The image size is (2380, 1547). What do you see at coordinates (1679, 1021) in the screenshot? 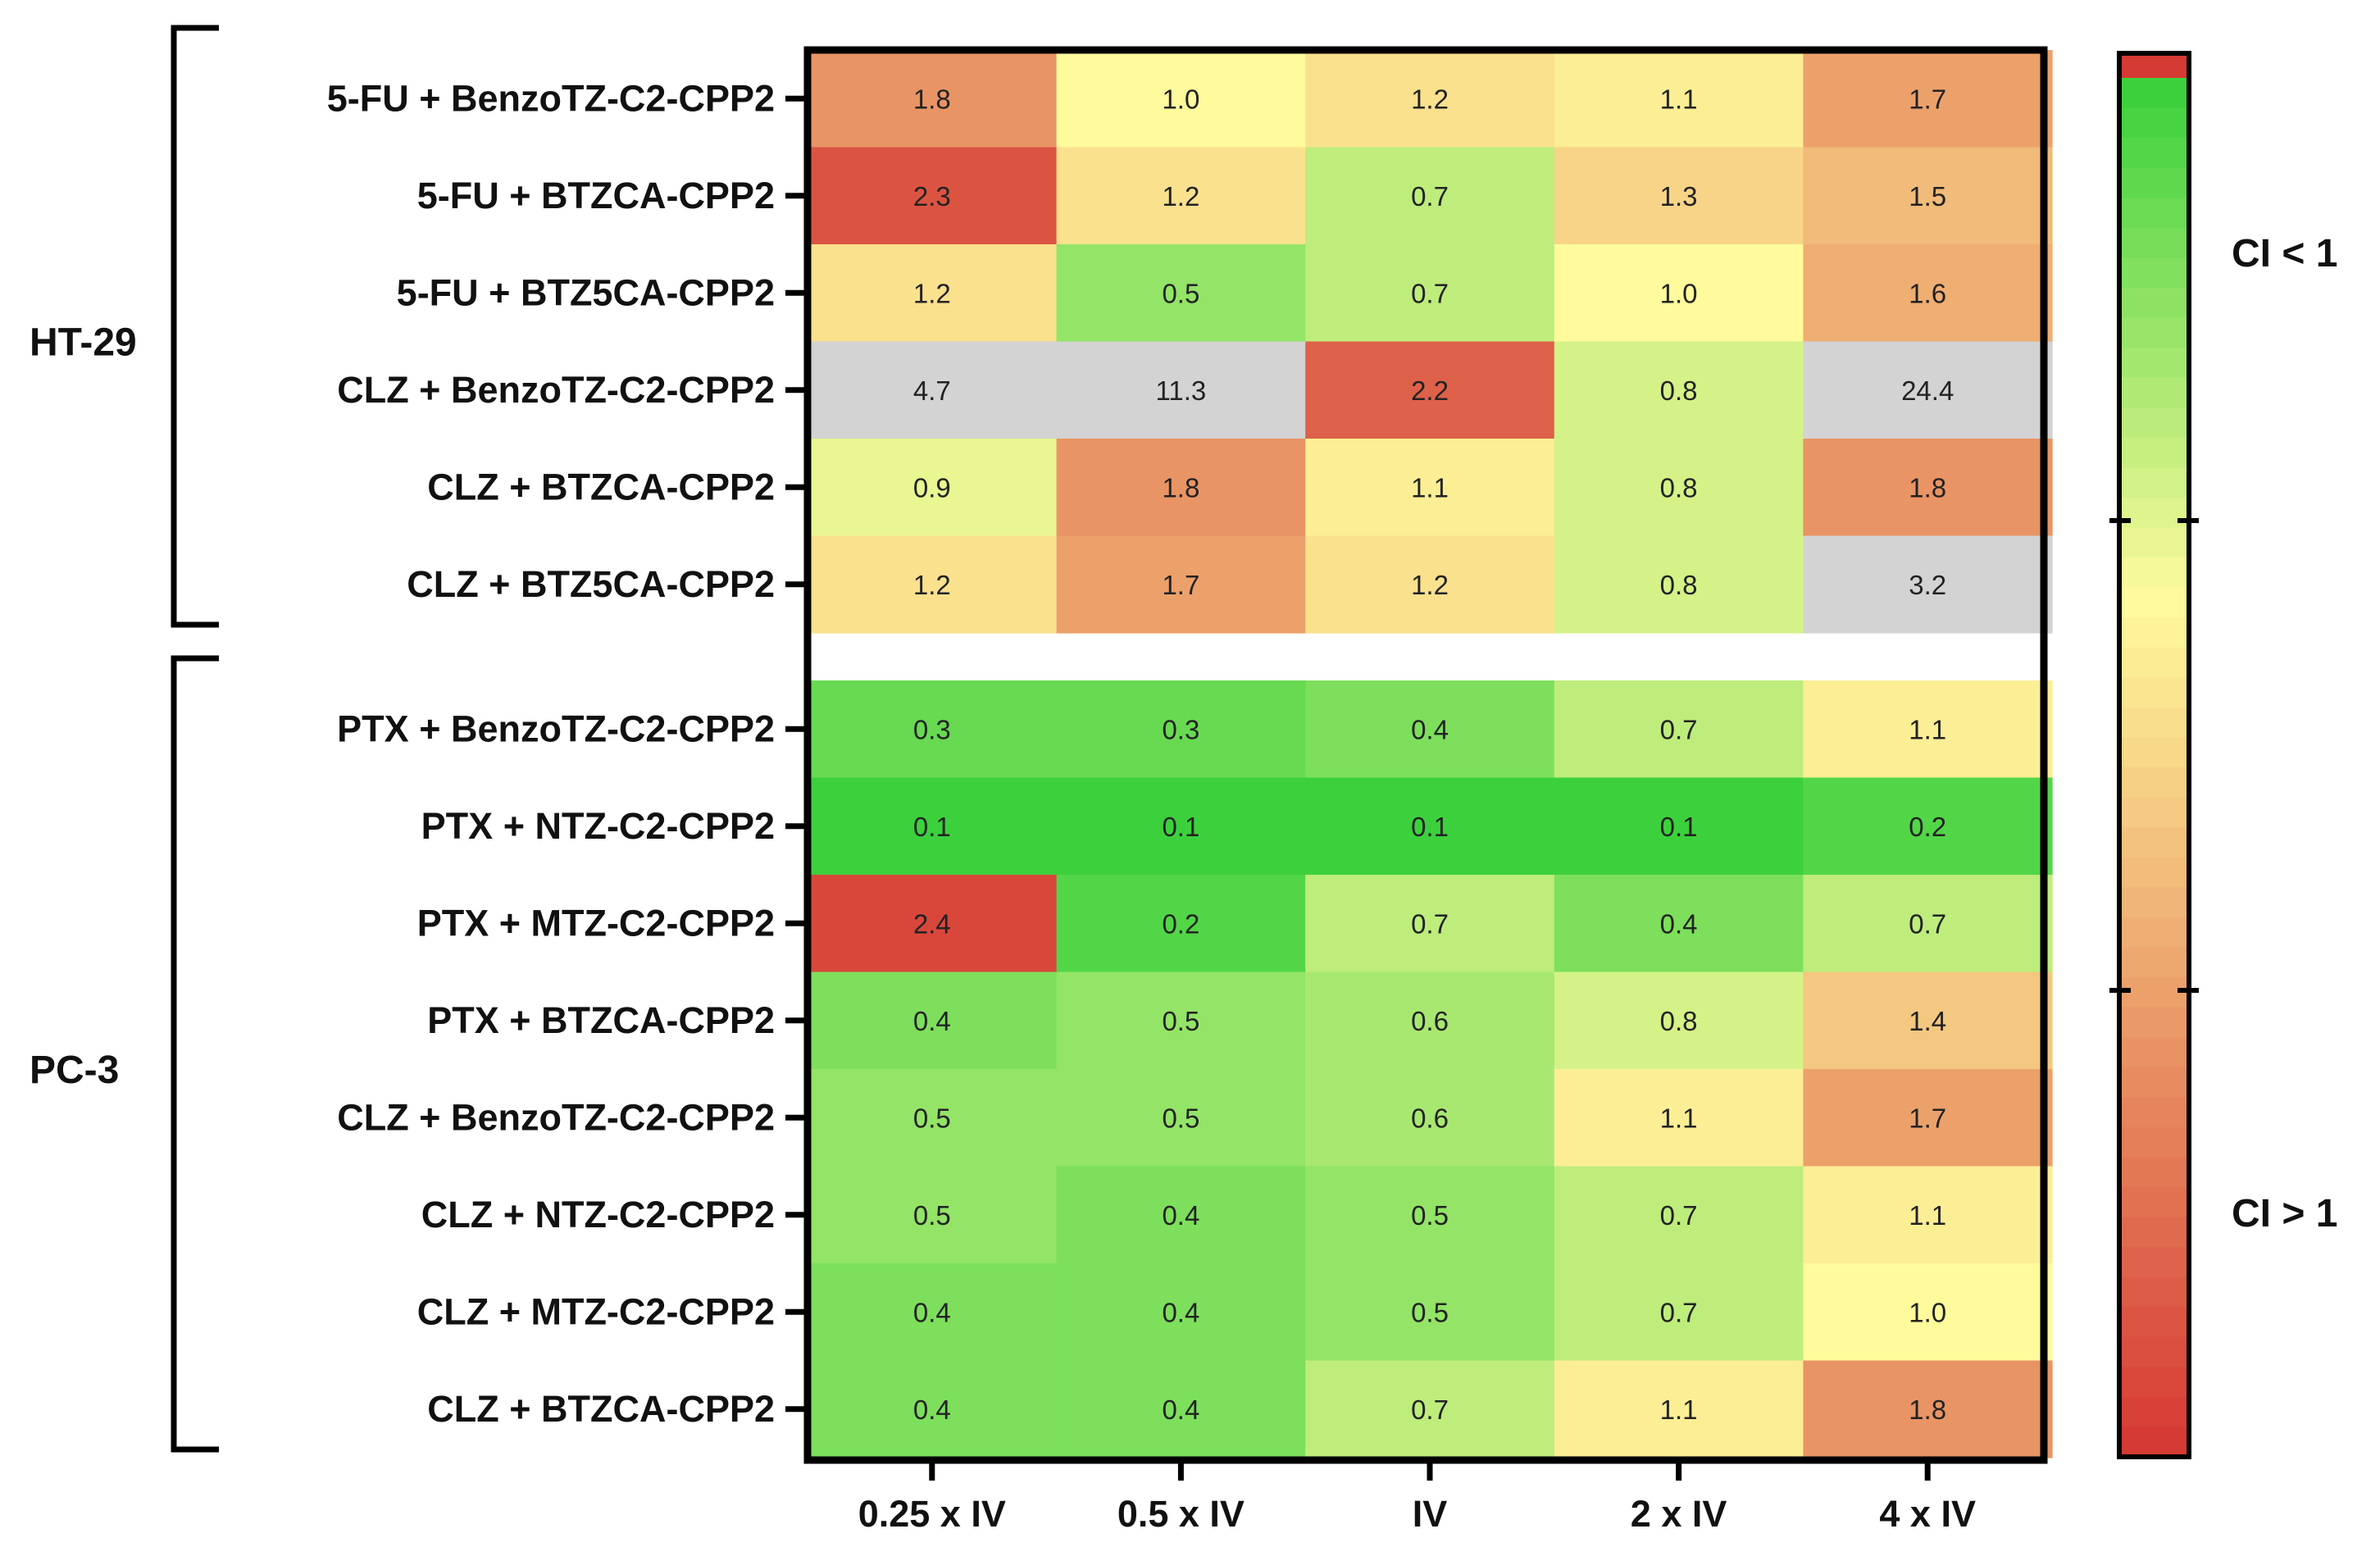
I see `cell-value-label: 0.8` at bounding box center [1679, 1021].